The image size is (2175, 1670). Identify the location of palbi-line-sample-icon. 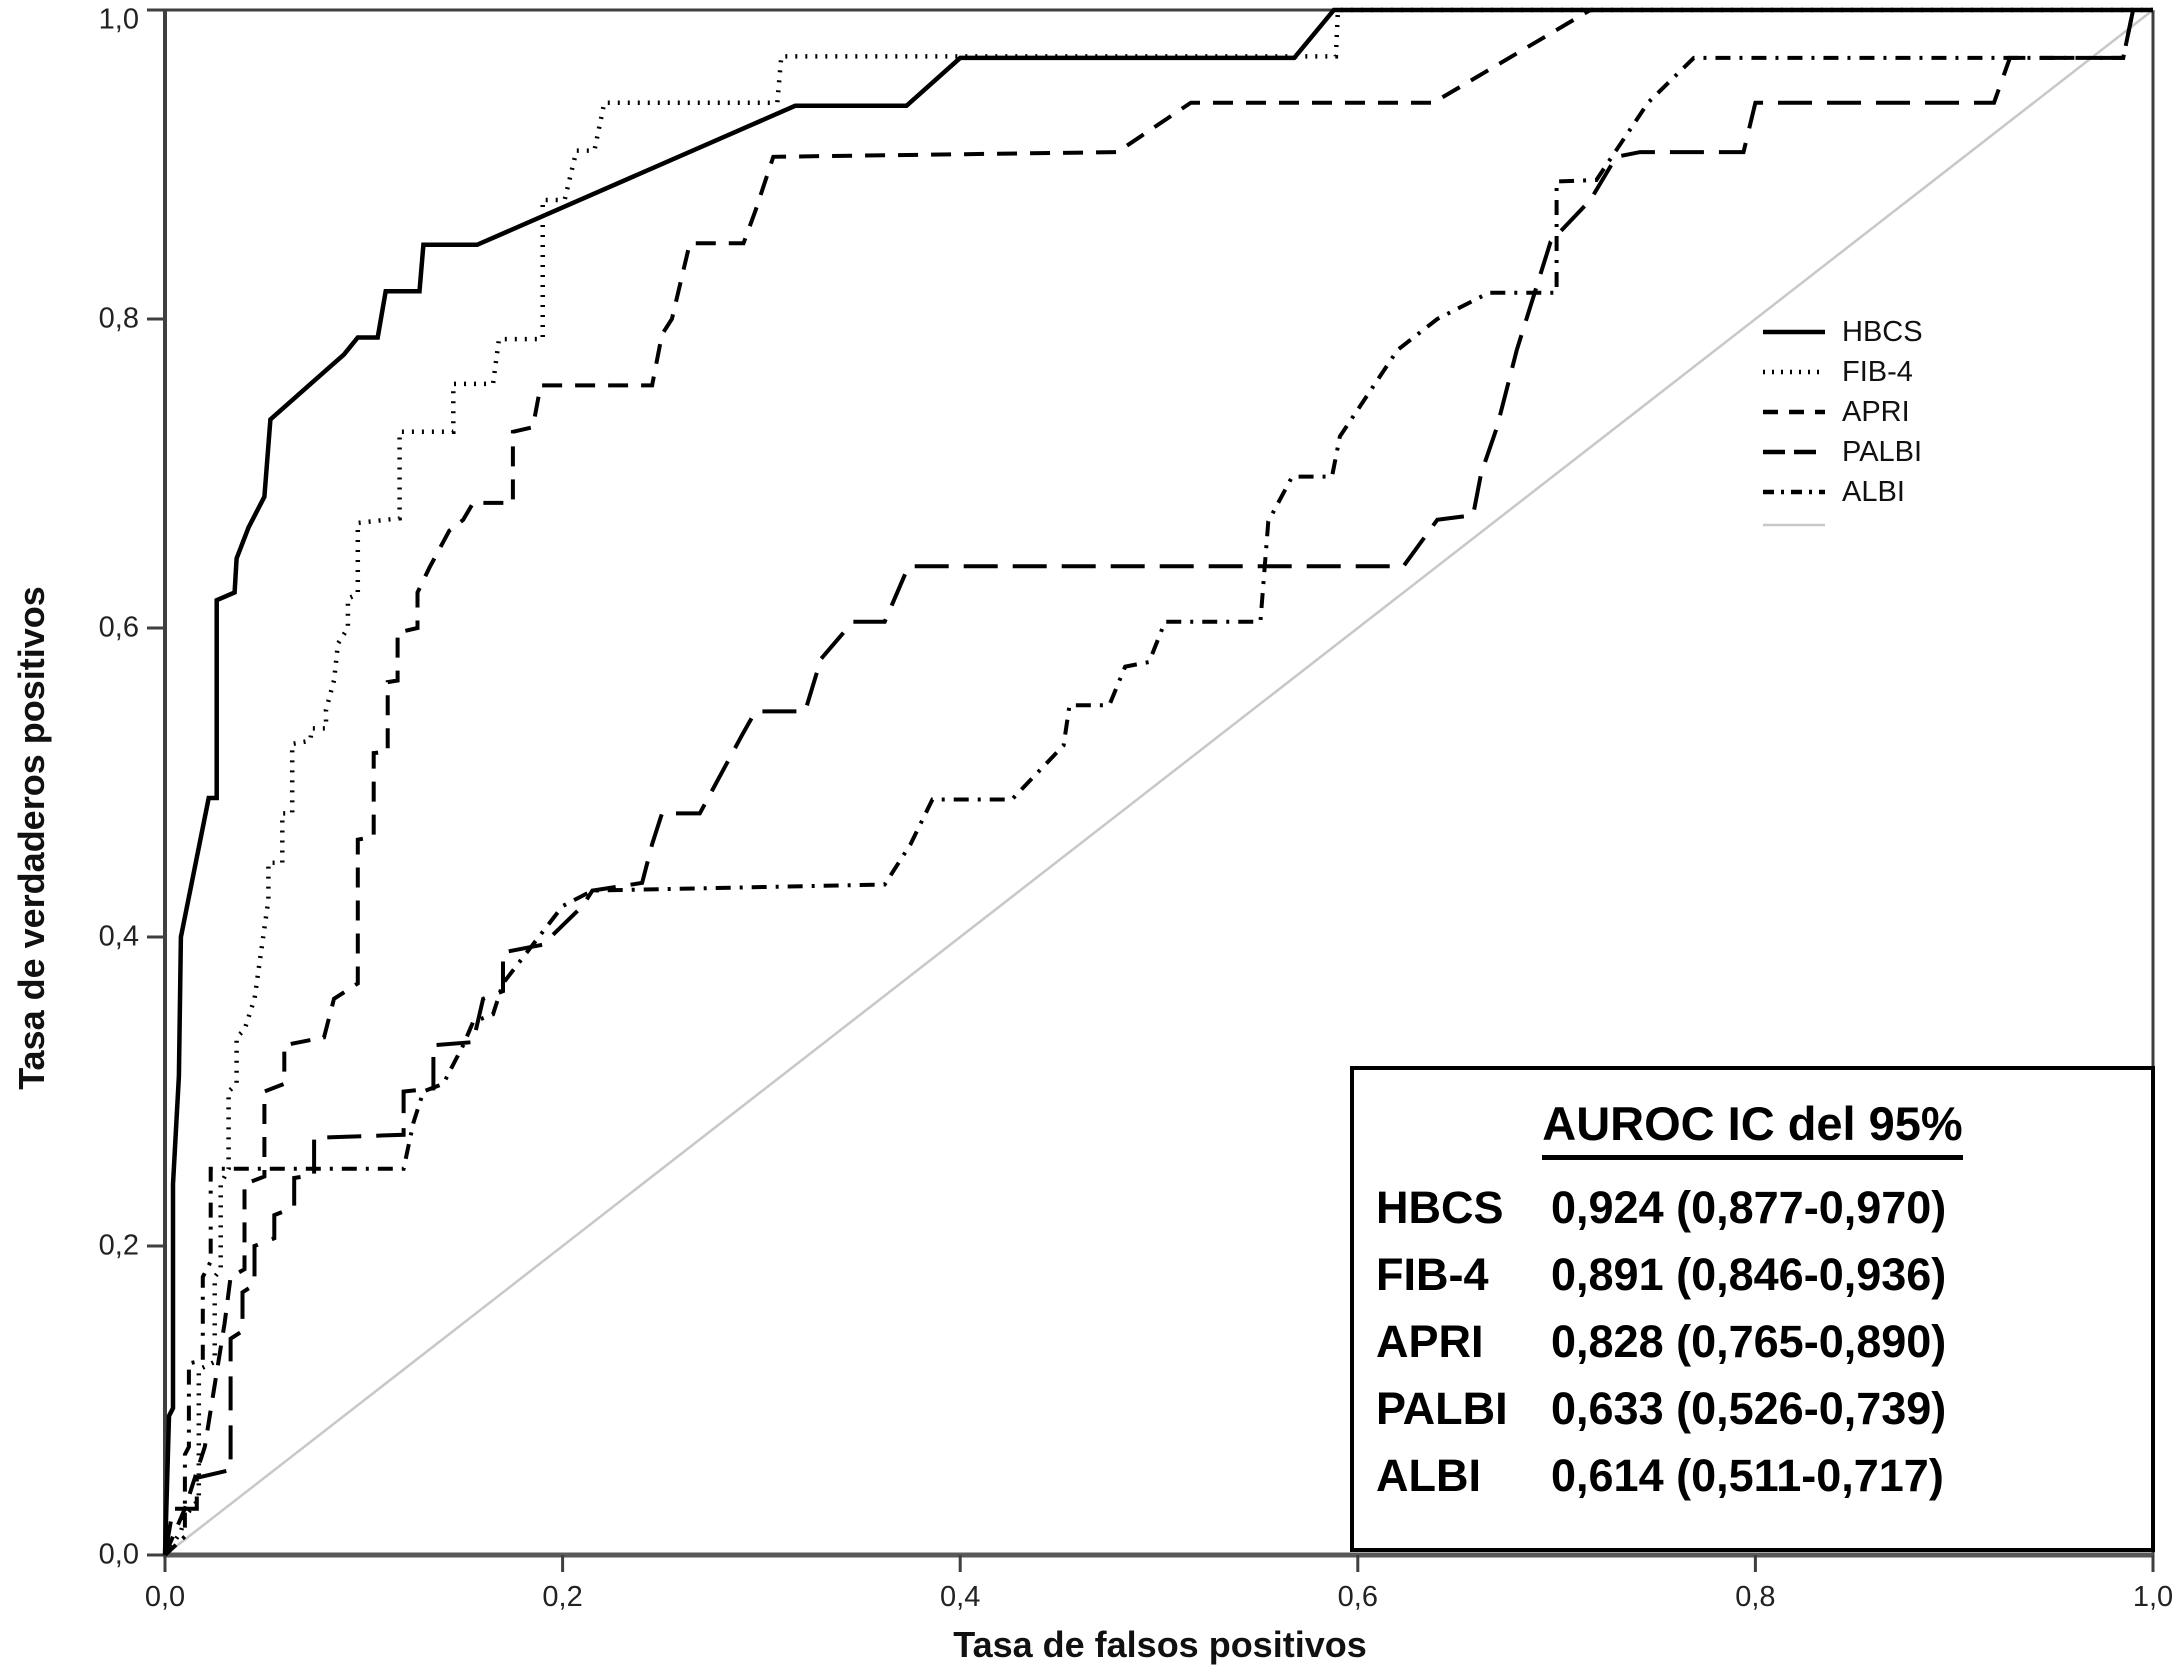
(1794, 452).